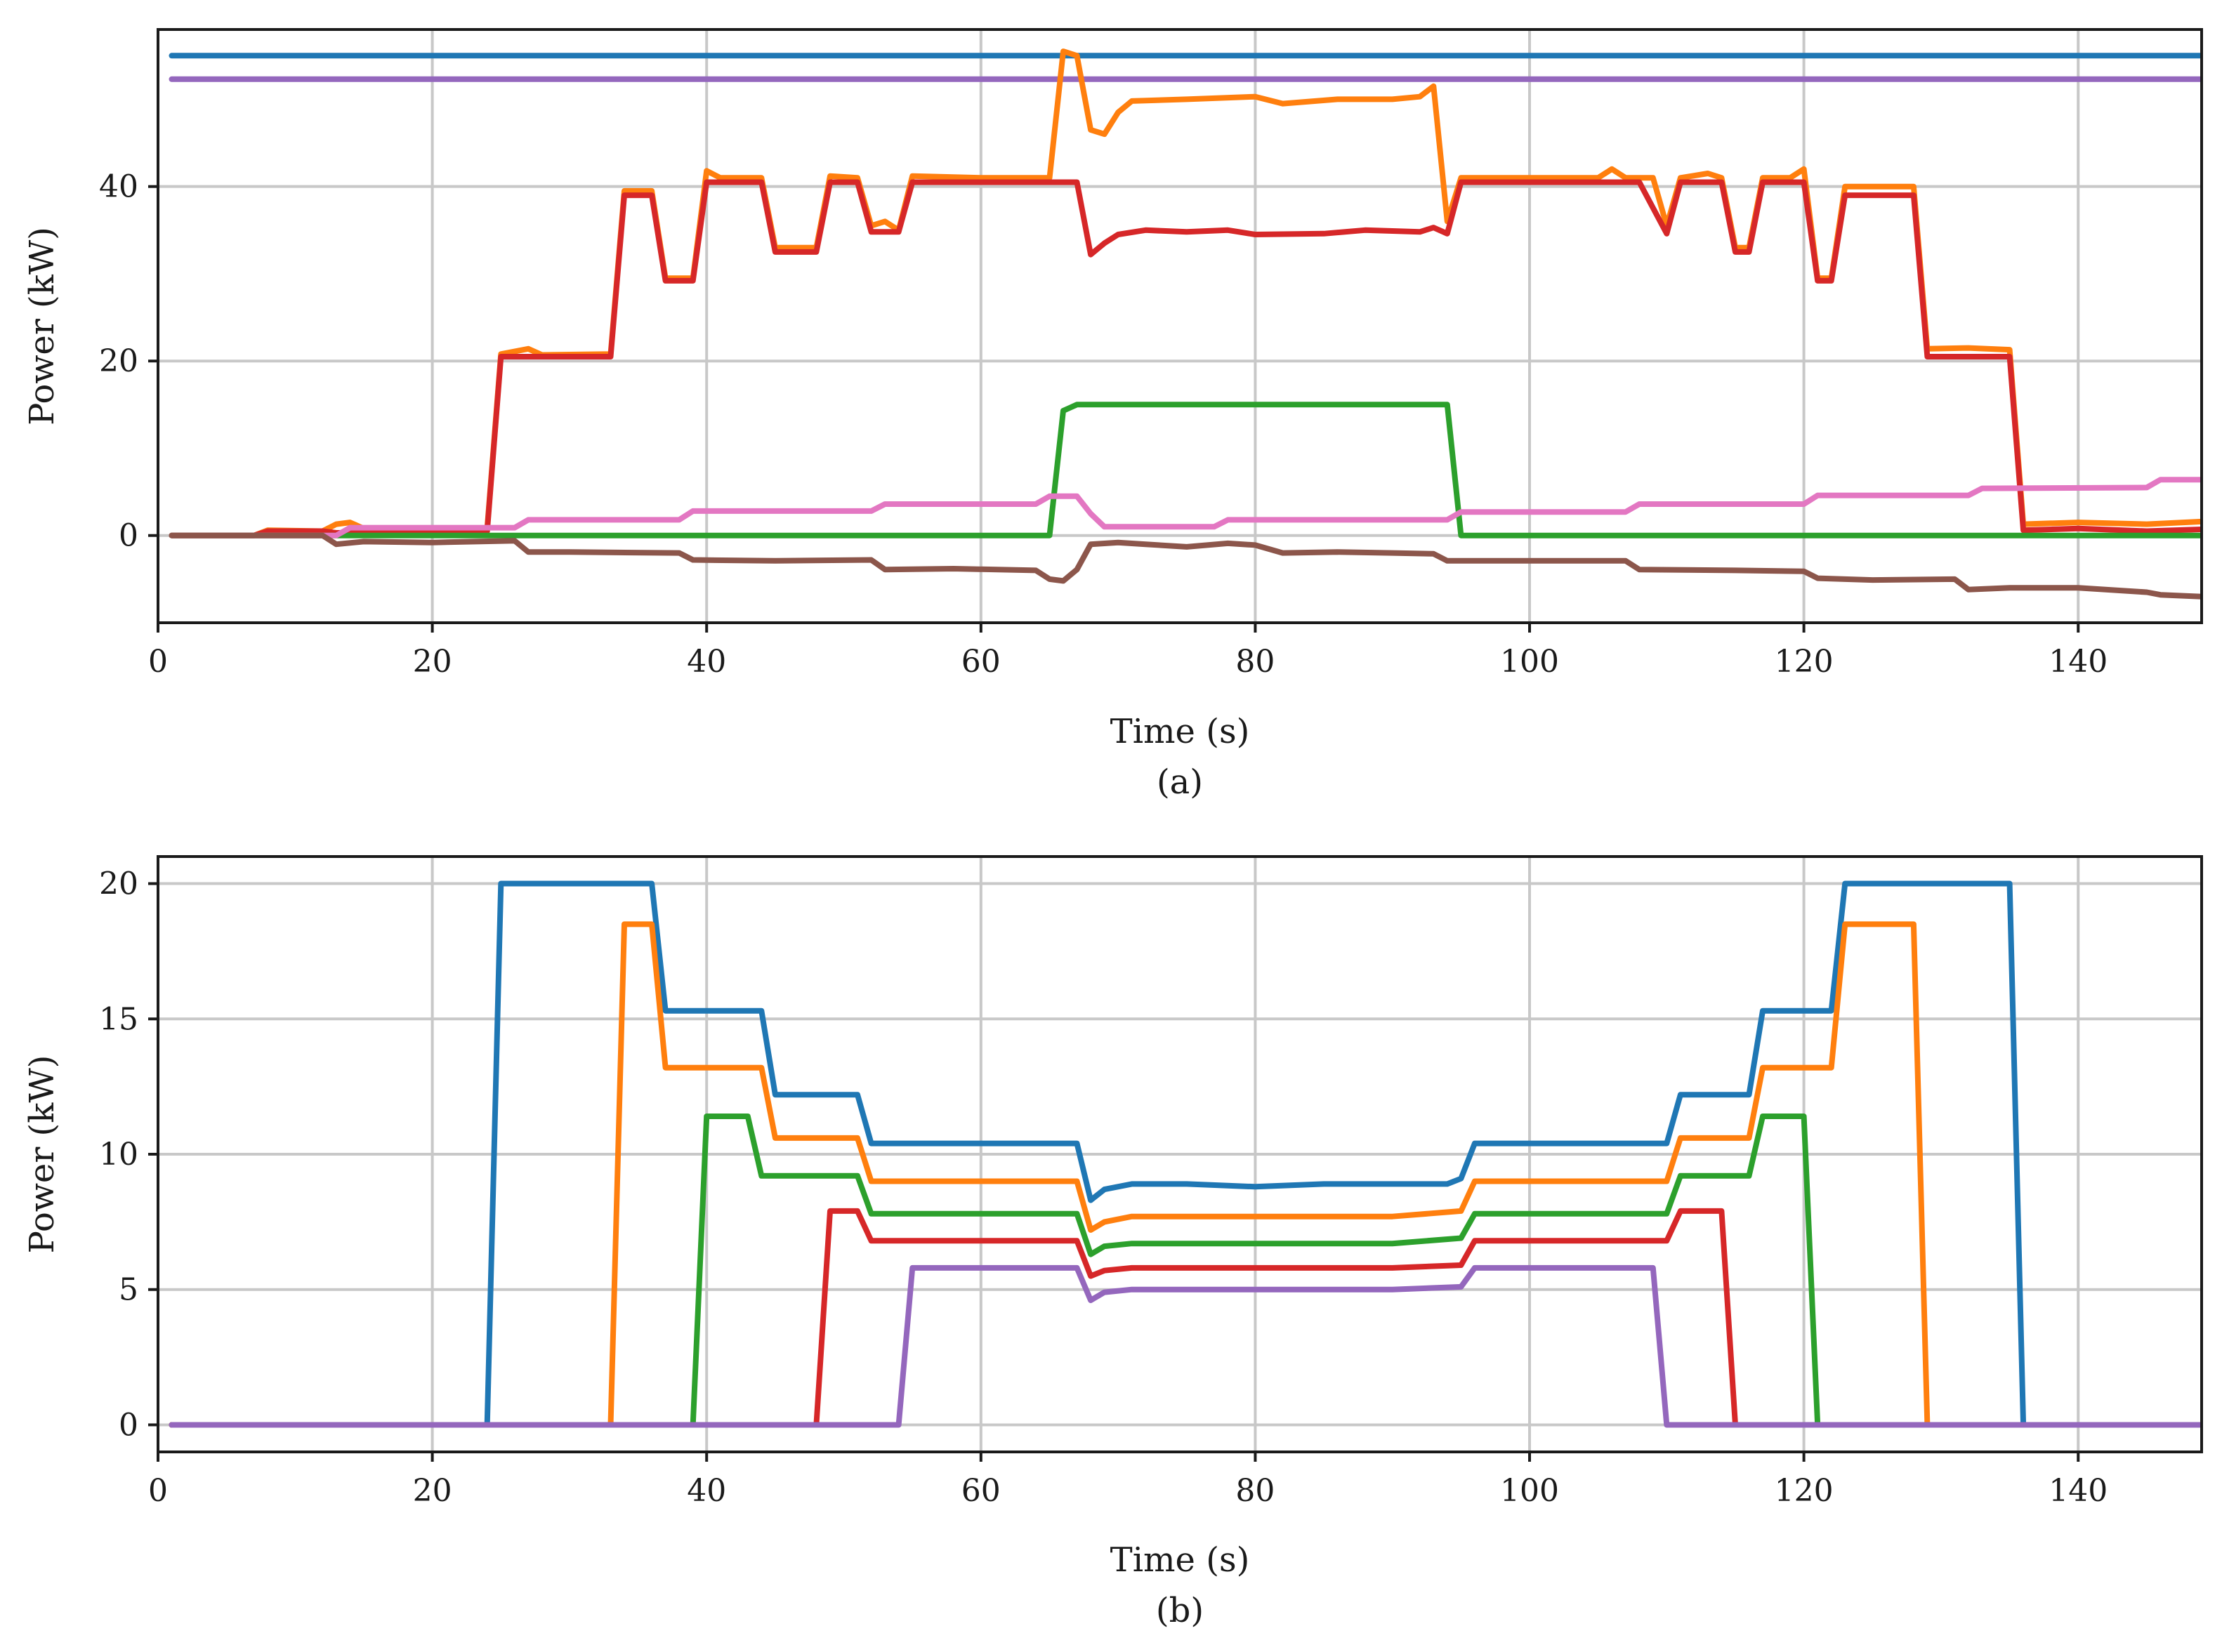  What do you see at coordinates (119, 187) in the screenshot?
I see `y-tick-label: 40` at bounding box center [119, 187].